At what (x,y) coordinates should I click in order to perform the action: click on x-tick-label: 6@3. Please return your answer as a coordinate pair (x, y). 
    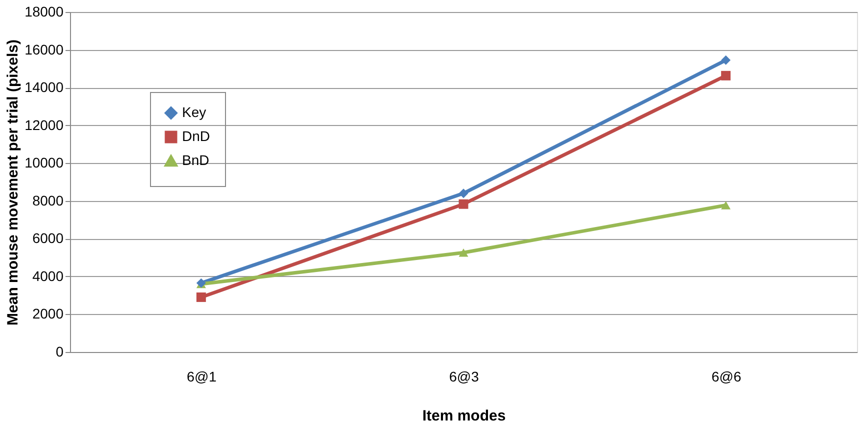
    Looking at the image, I should click on (464, 376).